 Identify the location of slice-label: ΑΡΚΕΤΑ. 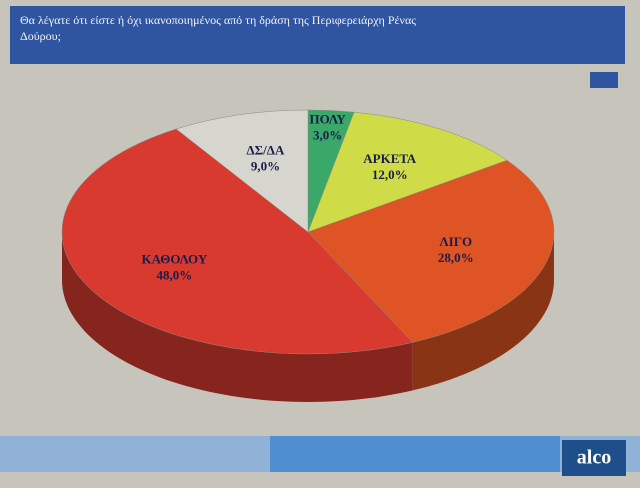
(390, 158).